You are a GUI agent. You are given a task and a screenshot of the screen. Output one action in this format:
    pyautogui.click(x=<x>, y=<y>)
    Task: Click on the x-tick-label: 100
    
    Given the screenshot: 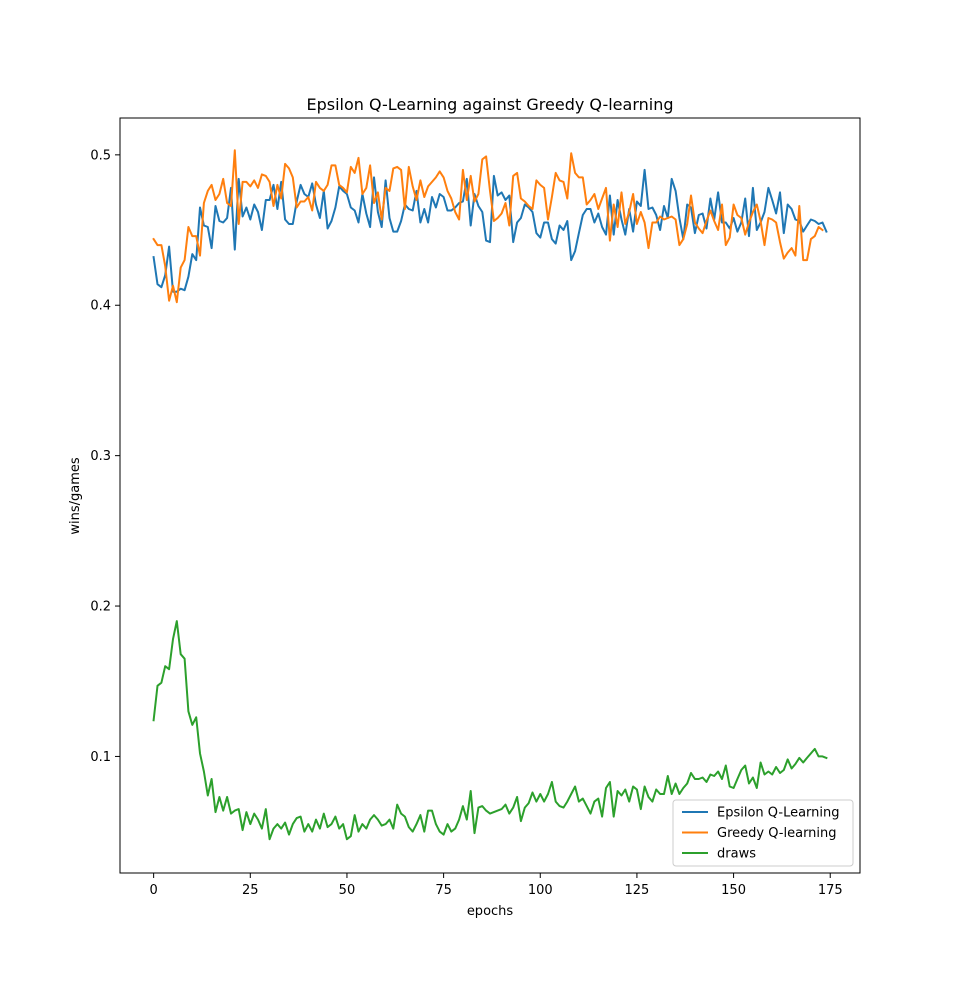 What is the action you would take?
    pyautogui.click(x=540, y=890)
    